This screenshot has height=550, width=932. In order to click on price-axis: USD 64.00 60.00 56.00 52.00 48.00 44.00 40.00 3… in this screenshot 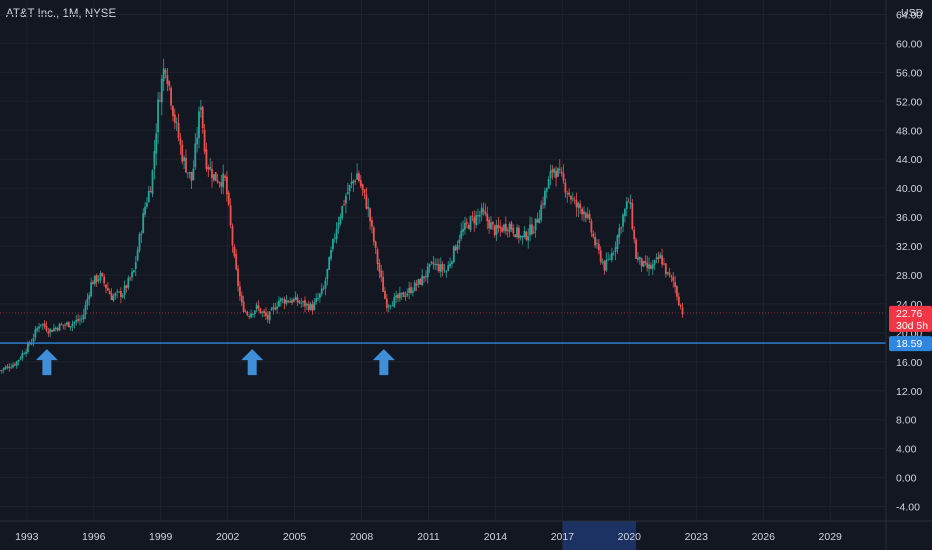, I will do `click(910, 260)`.